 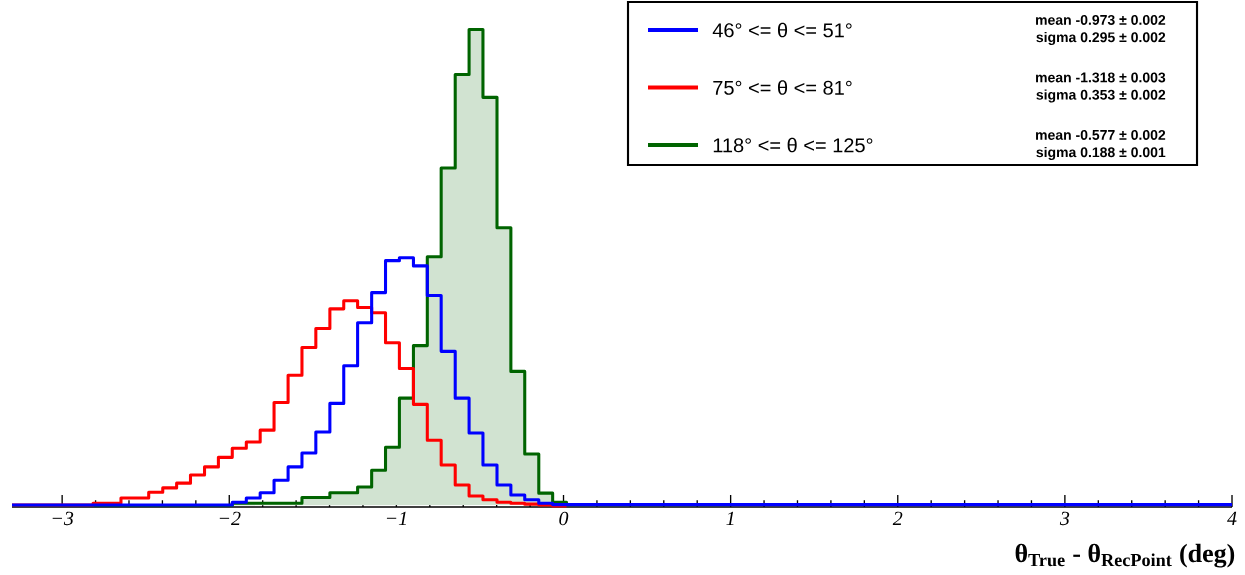 I want to click on x-tick-label: −3, so click(x=63, y=518).